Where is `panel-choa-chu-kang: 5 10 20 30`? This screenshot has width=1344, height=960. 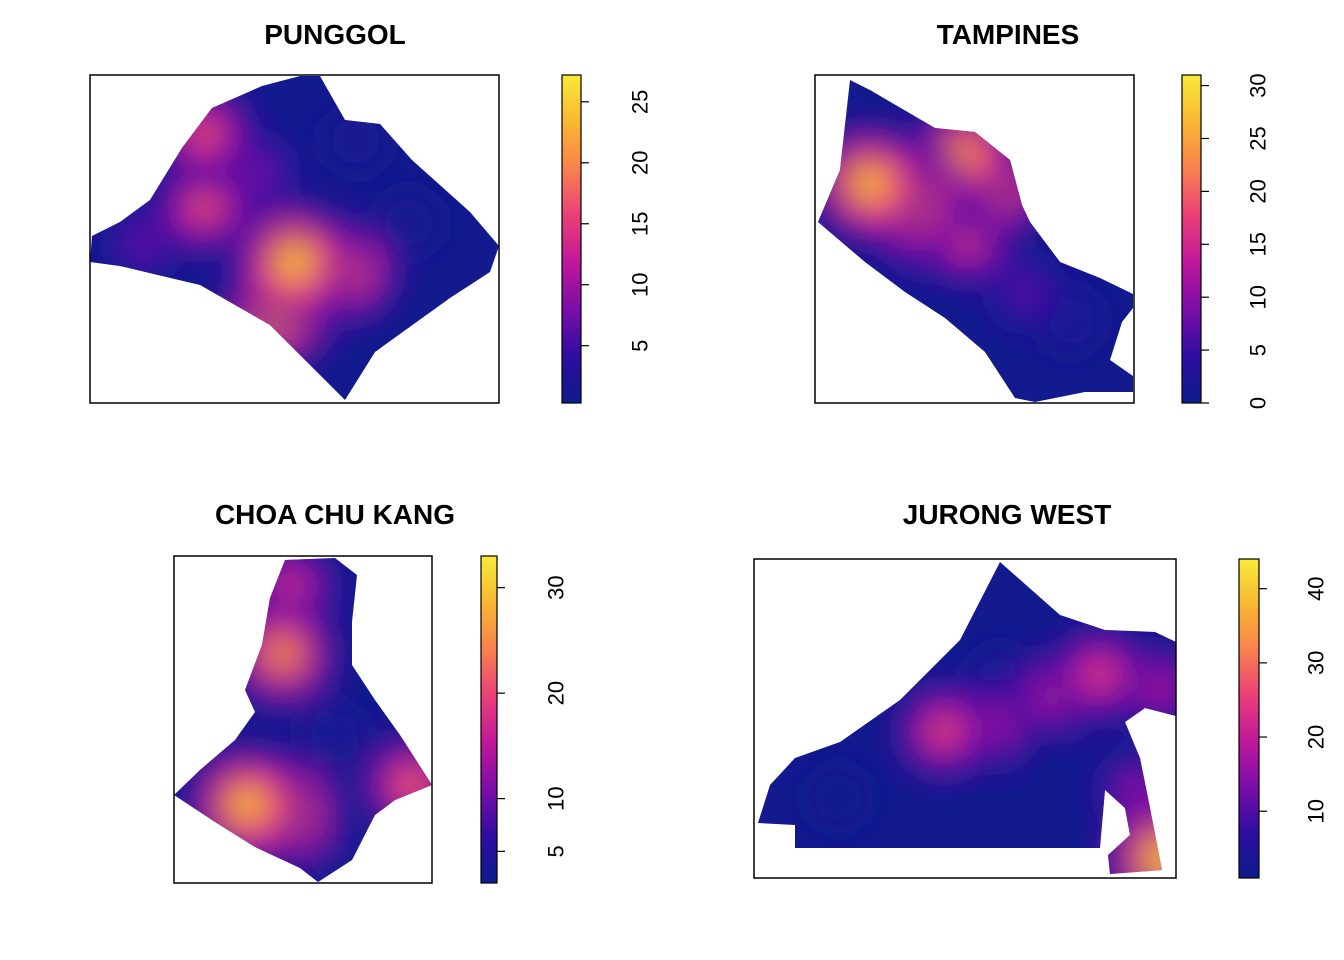 panel-choa-chu-kang: 5 10 20 30 is located at coordinates (371, 719).